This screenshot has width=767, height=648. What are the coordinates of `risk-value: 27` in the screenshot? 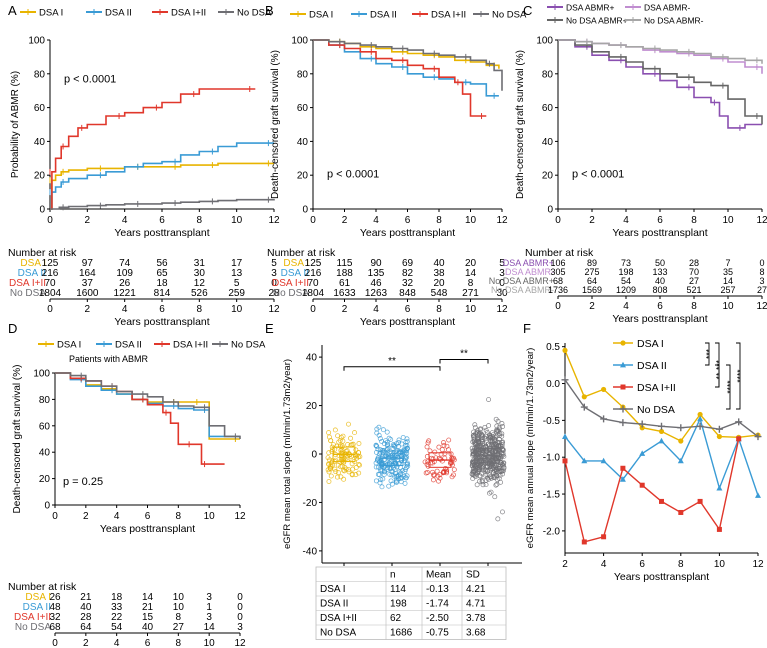 It's located at (762, 290).